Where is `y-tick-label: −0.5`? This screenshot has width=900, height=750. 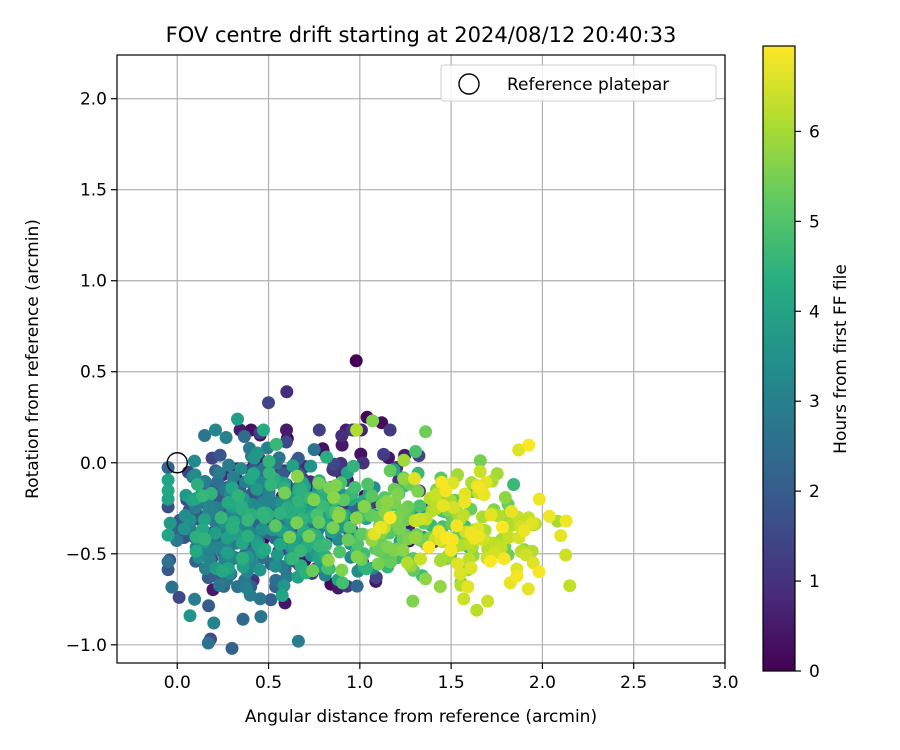
y-tick-label: −0.5 is located at coordinates (86, 555).